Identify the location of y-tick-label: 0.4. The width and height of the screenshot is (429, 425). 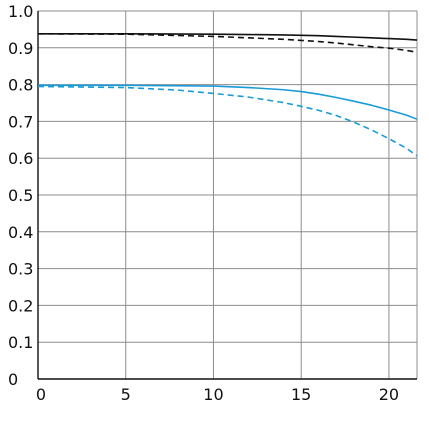
(20, 232).